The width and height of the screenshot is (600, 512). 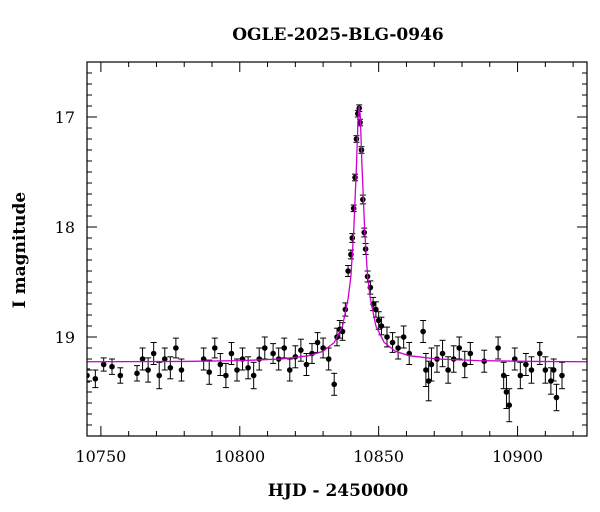 What do you see at coordinates (378, 456) in the screenshot?
I see `x-tick-label: 10850` at bounding box center [378, 456].